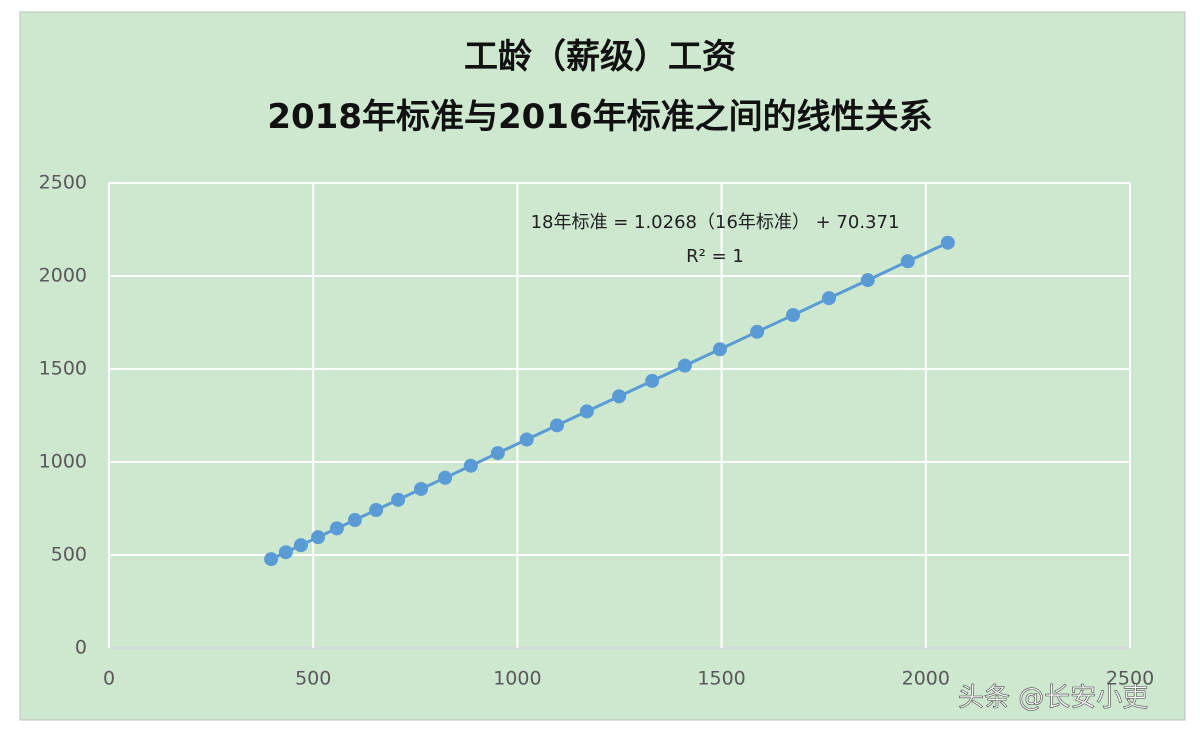 The height and width of the screenshot is (735, 1200). I want to click on x-tick-label: 1000, so click(517, 679).